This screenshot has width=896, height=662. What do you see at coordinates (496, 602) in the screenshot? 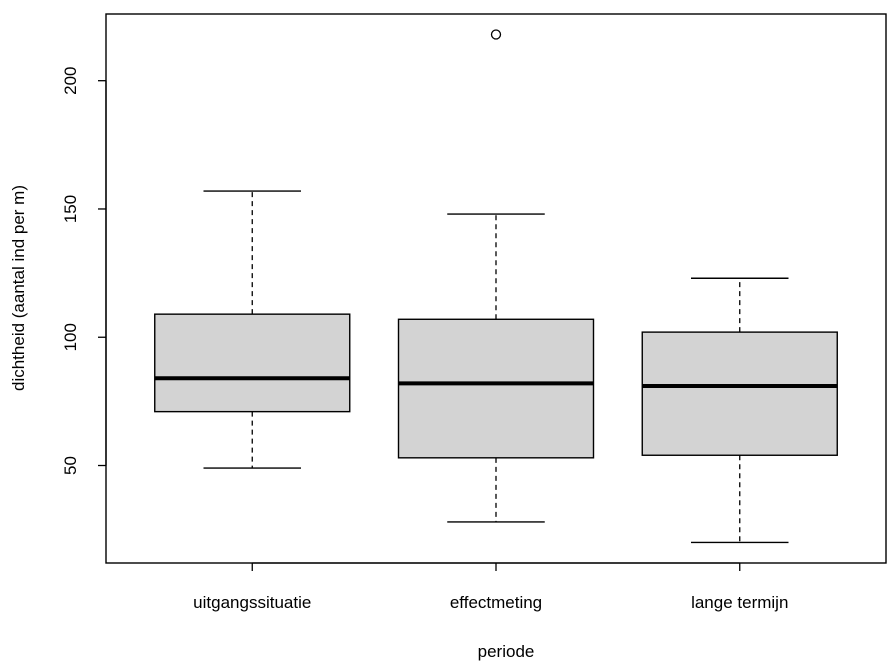
I see `x-tick-label: effectmeting` at bounding box center [496, 602].